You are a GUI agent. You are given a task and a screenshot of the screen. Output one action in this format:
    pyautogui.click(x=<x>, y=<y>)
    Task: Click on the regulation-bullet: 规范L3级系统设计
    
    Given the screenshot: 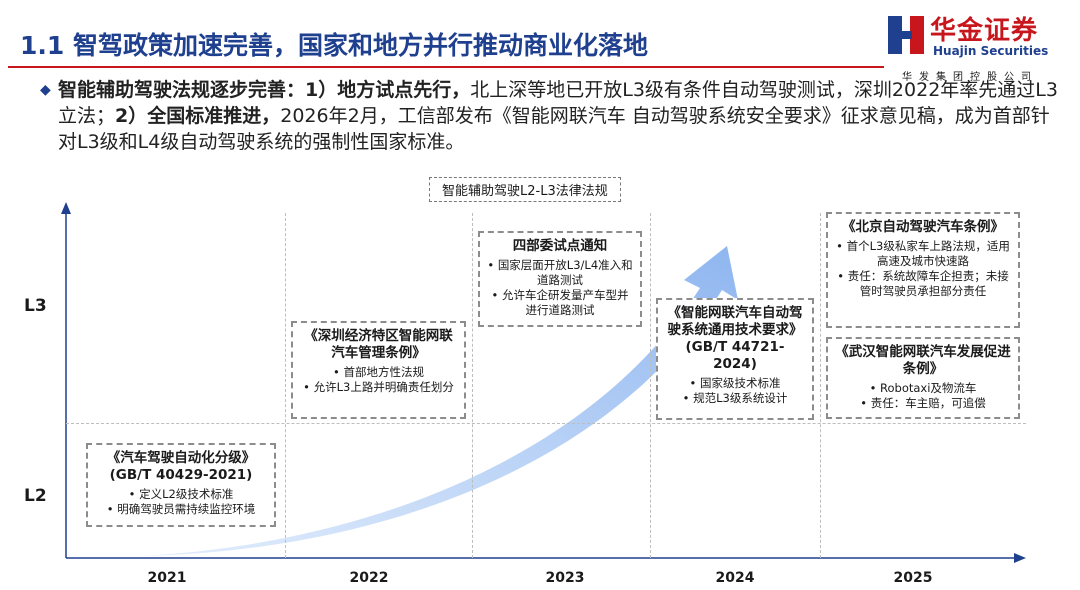 What is the action you would take?
    pyautogui.click(x=735, y=398)
    